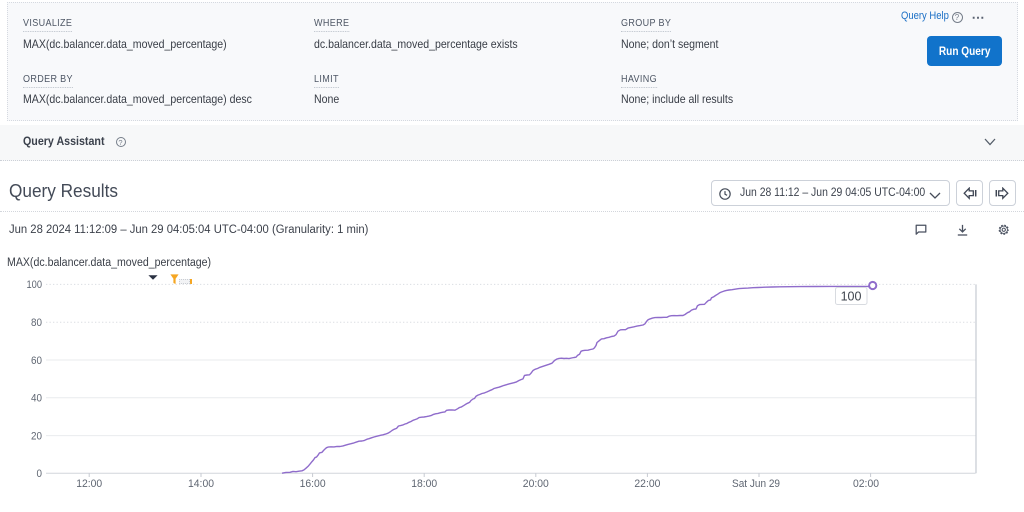 The width and height of the screenshot is (1024, 512). I want to click on svg-text: 02:00, so click(866, 484).